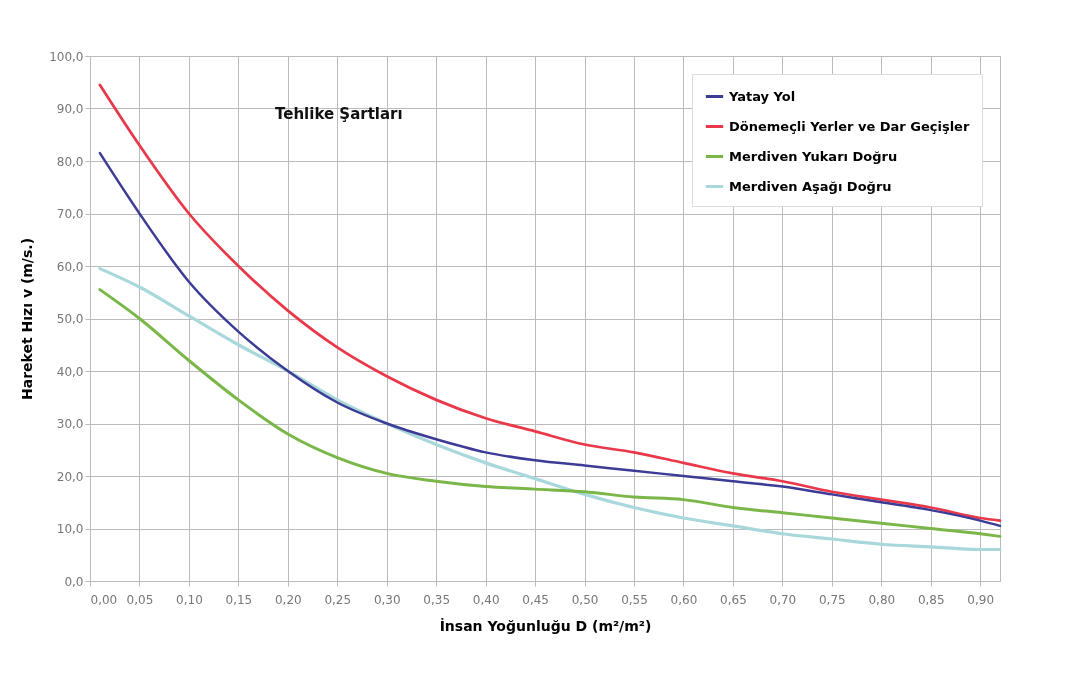 The image size is (1075, 679). Describe the element at coordinates (783, 599) in the screenshot. I see `x-tick-label: 0,70` at that location.